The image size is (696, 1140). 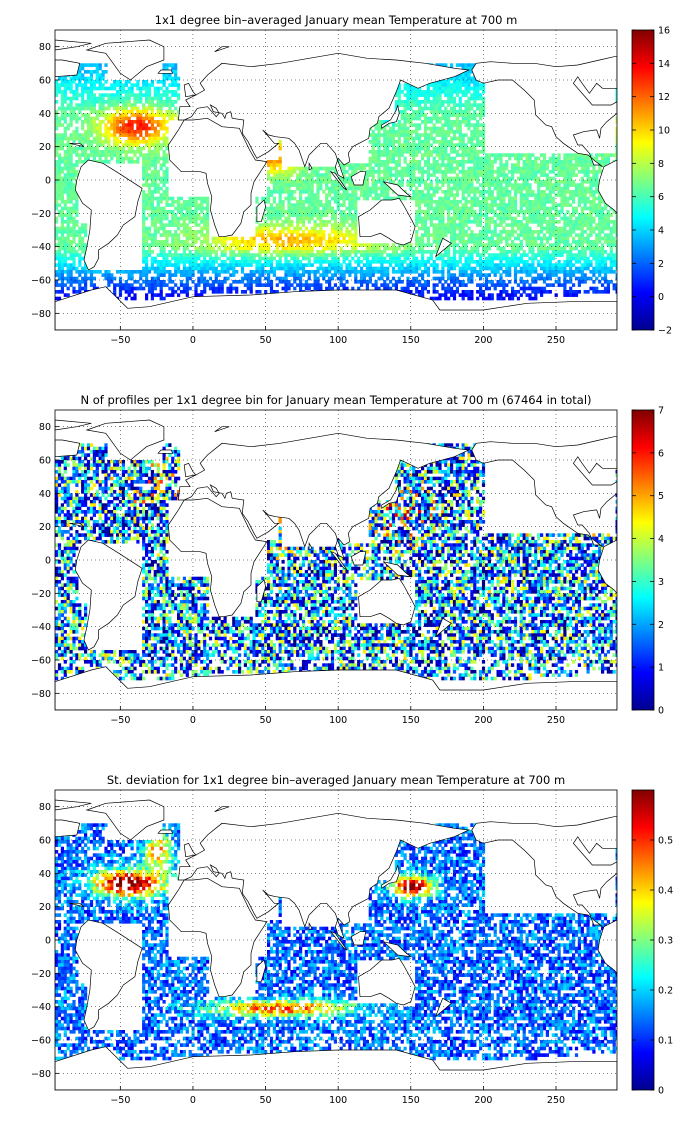 What do you see at coordinates (665, 991) in the screenshot?
I see `colorbar-tick-label: 0.2` at bounding box center [665, 991].